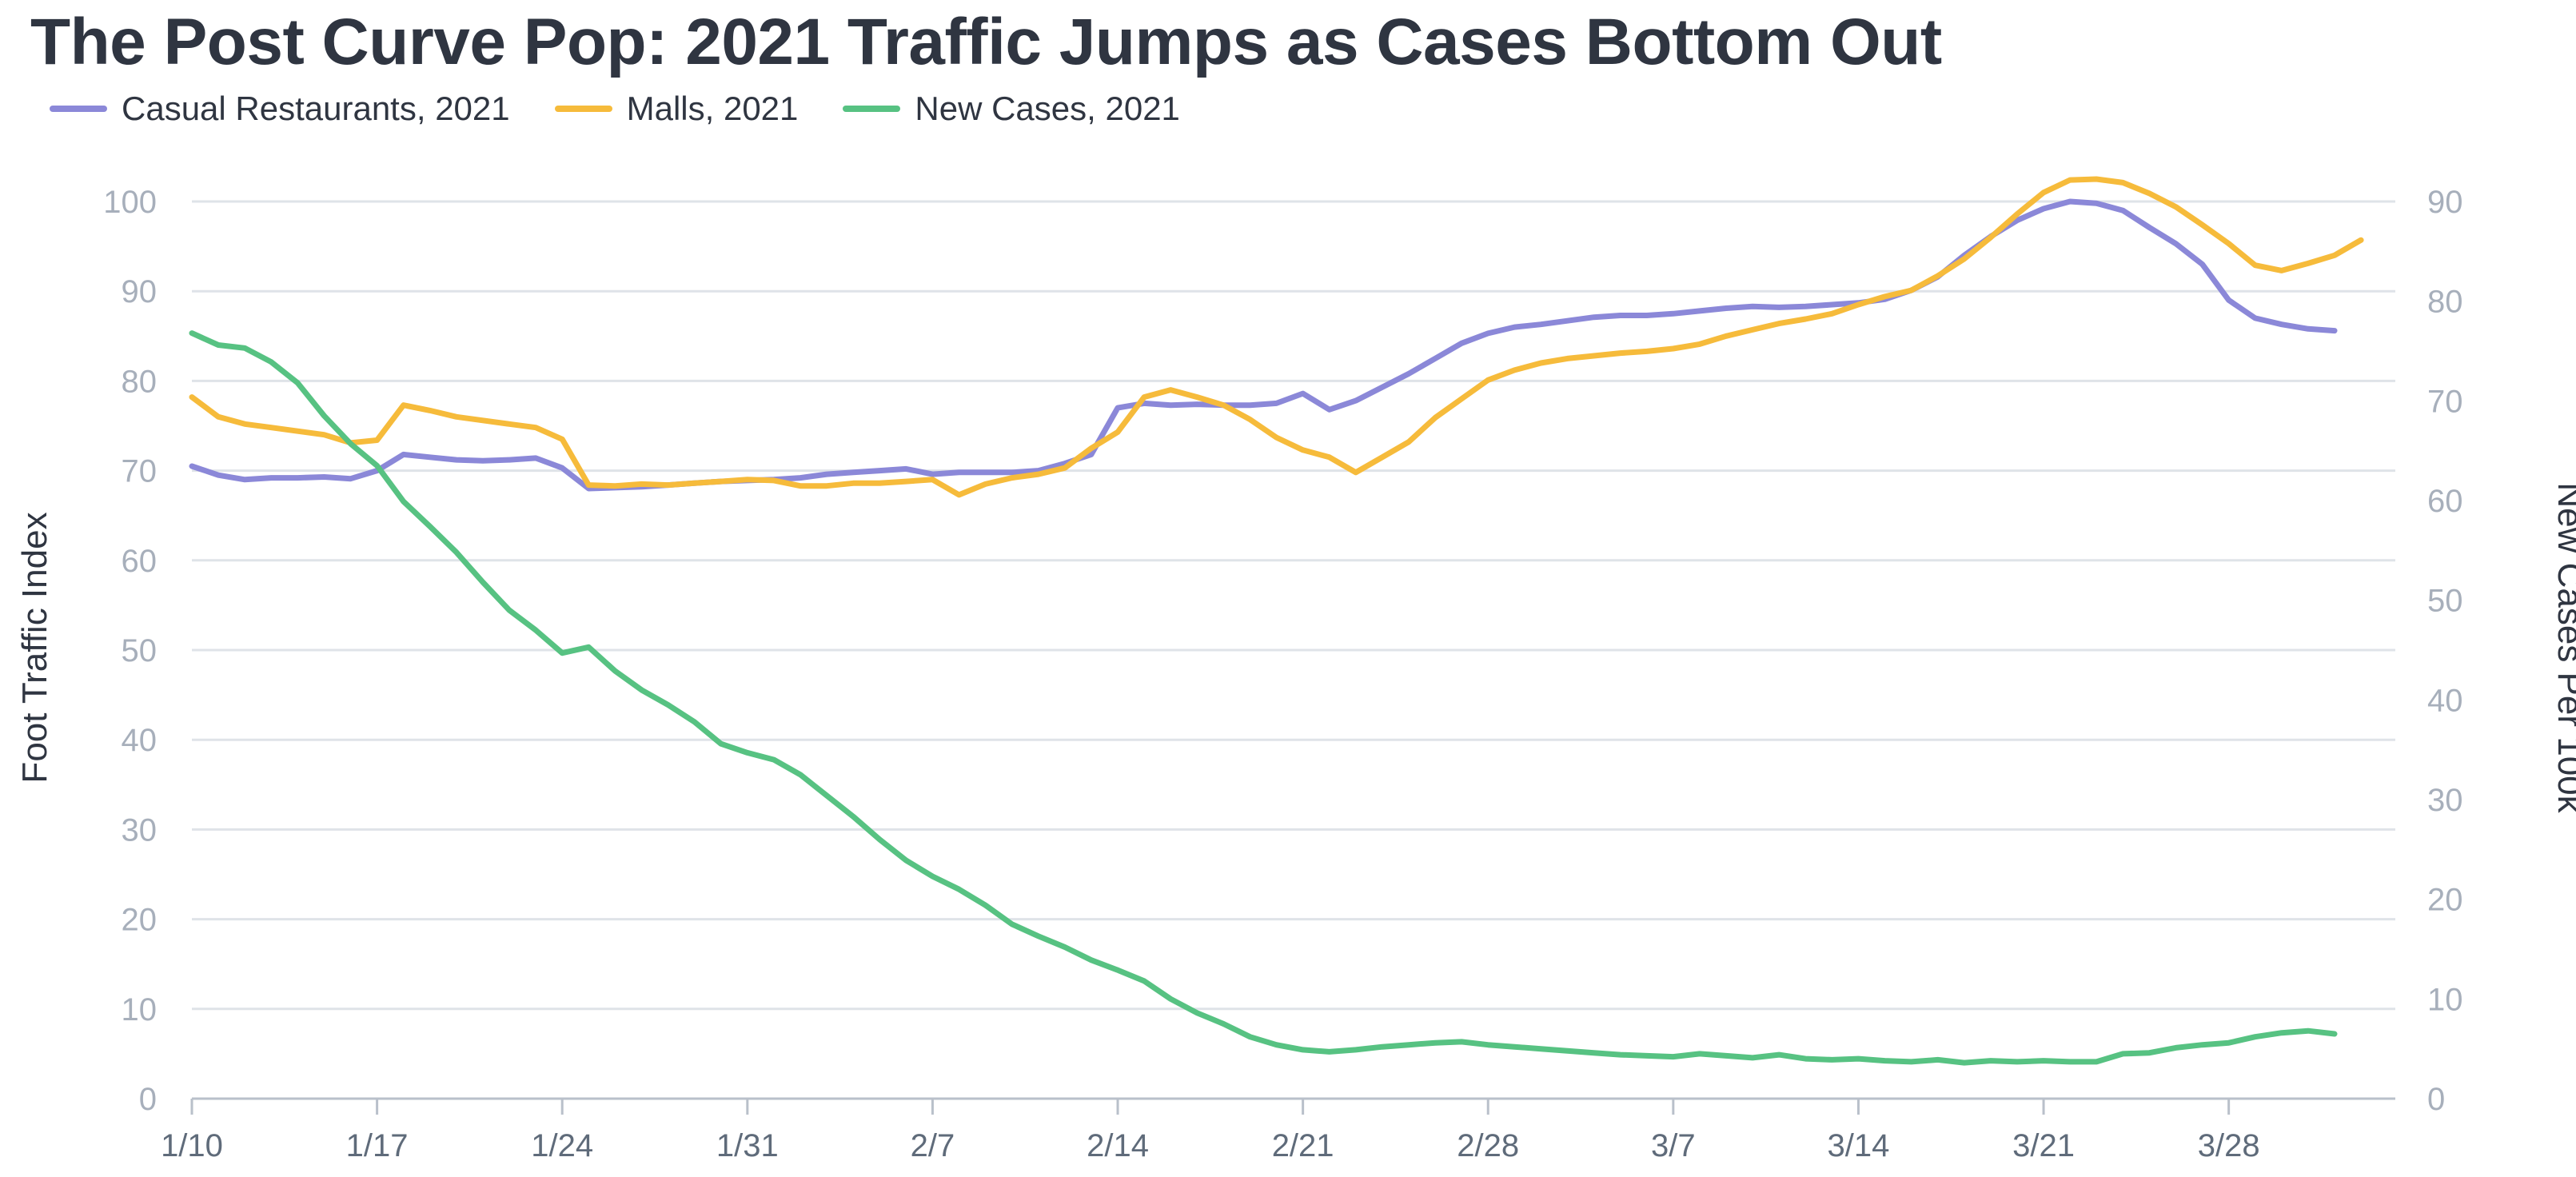 The image size is (2576, 1177). What do you see at coordinates (712, 108) in the screenshot?
I see `legend-label-malls: Malls, 2021` at bounding box center [712, 108].